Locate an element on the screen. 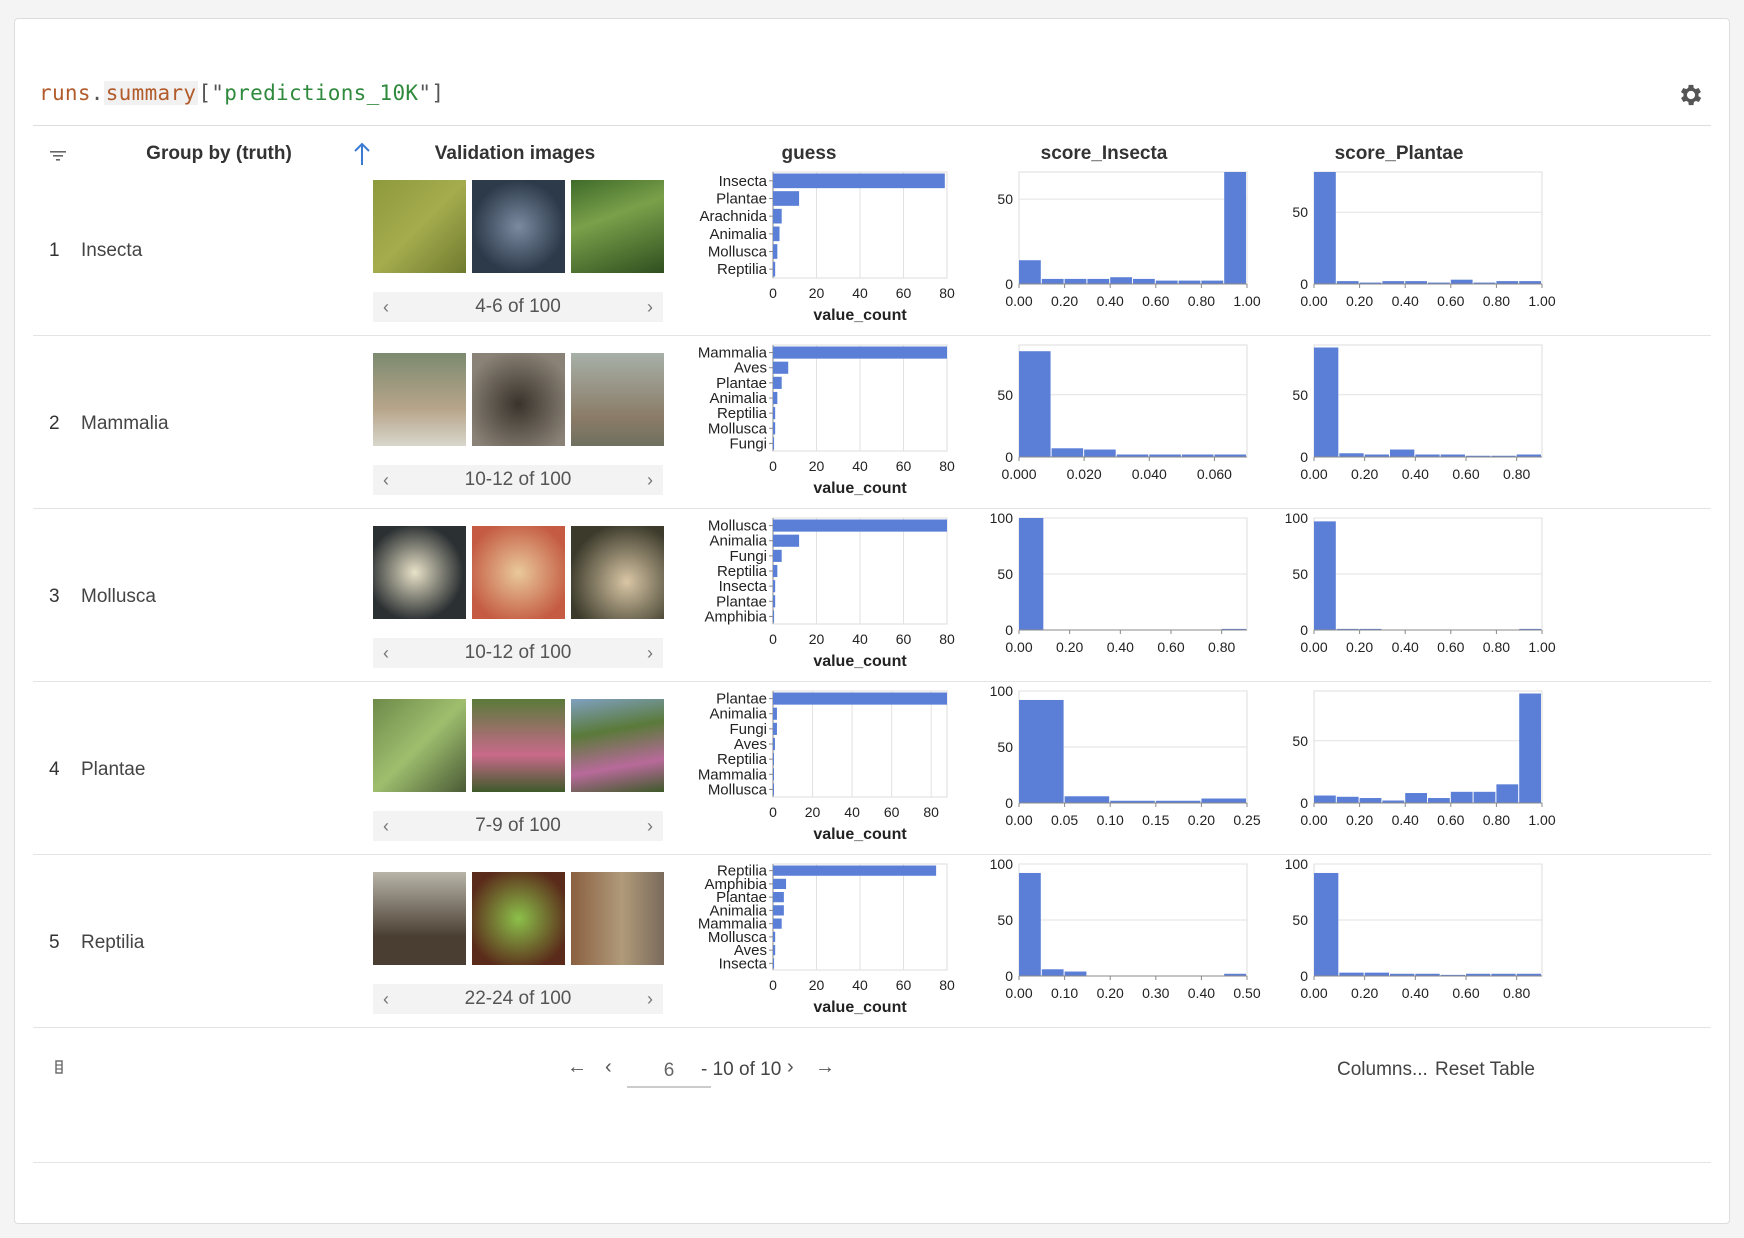 This screenshot has width=1744, height=1238. page-number-input is located at coordinates (669, 1072).